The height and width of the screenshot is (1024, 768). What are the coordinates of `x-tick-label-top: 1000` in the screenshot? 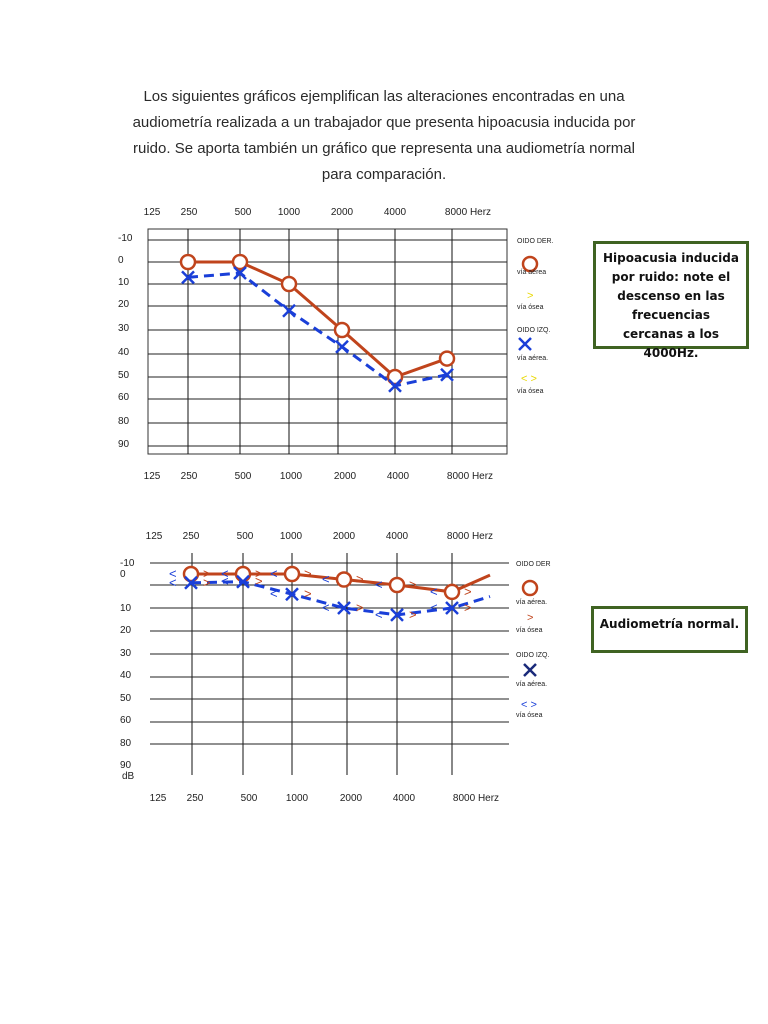 It's located at (291, 536).